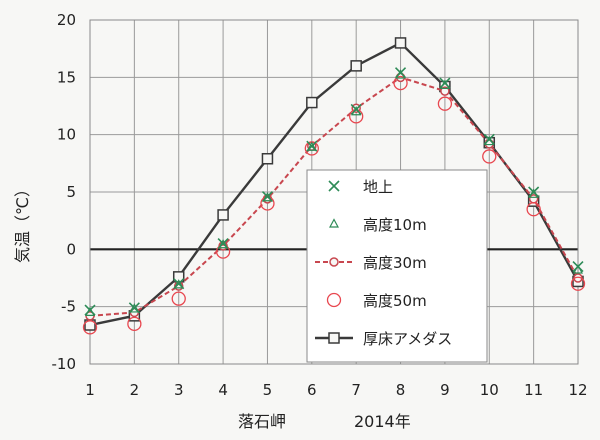  I want to click on x-tick-label: 3, so click(179, 390).